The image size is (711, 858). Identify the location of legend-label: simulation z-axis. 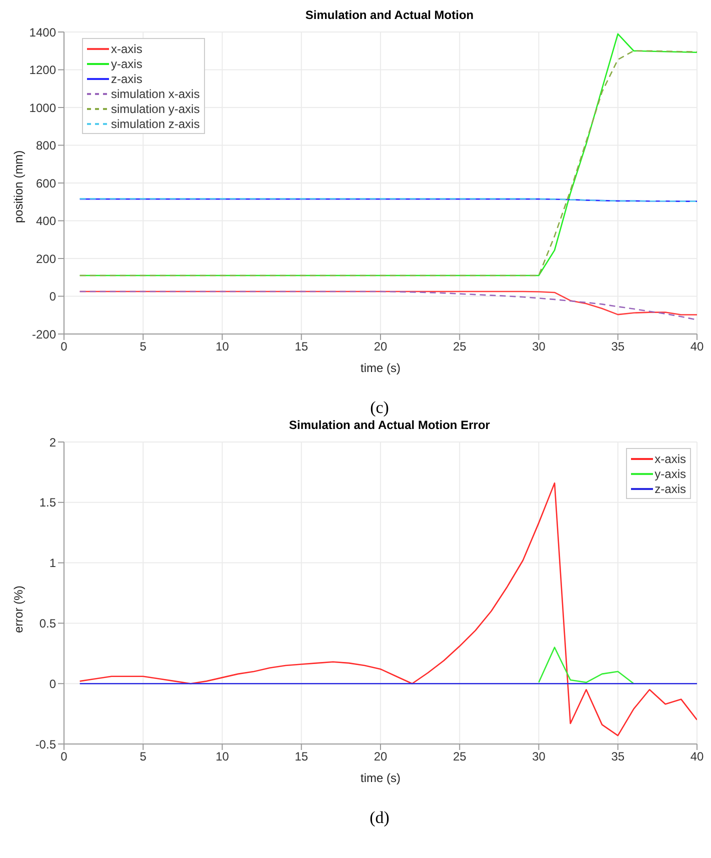
(155, 123).